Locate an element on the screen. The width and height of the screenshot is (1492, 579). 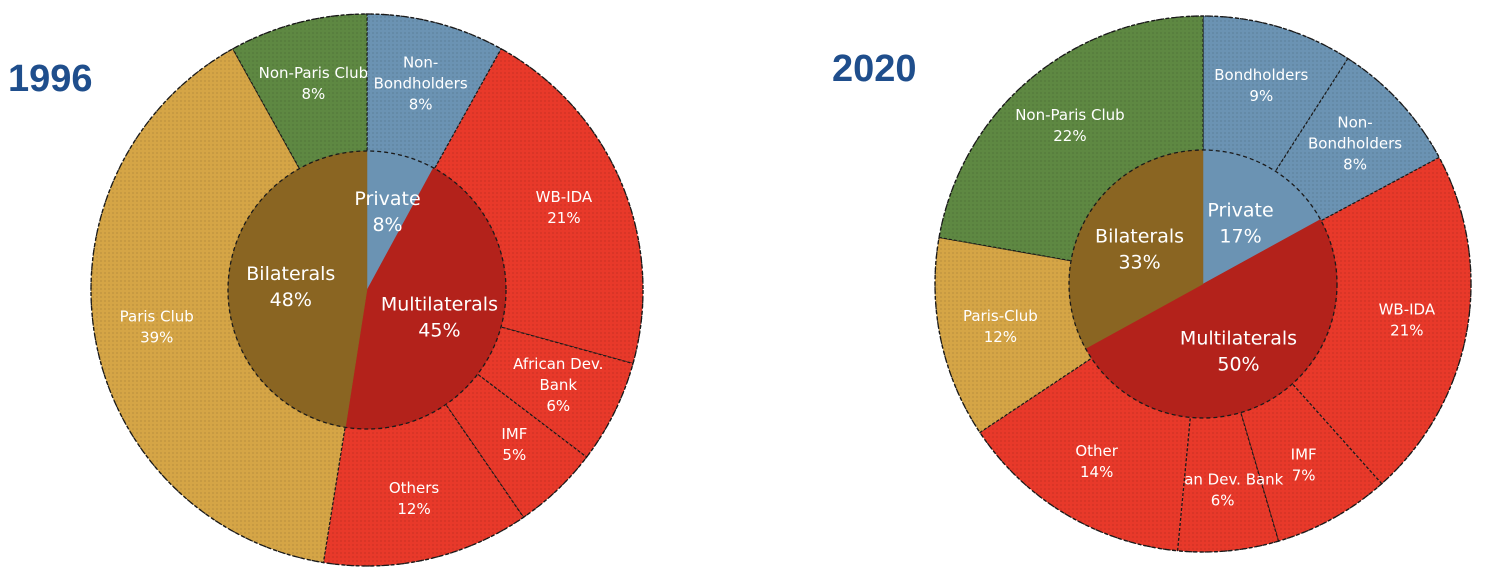
inner-label-value: 48% is located at coordinates (291, 300).